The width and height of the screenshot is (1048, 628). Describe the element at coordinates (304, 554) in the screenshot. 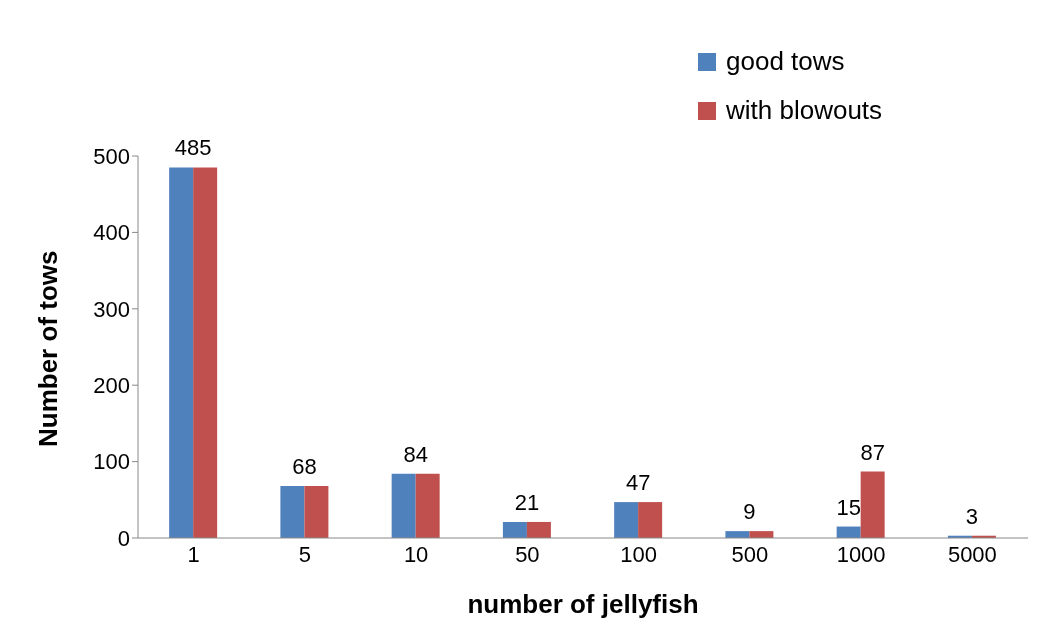

I see `x-tick-label: 5` at that location.